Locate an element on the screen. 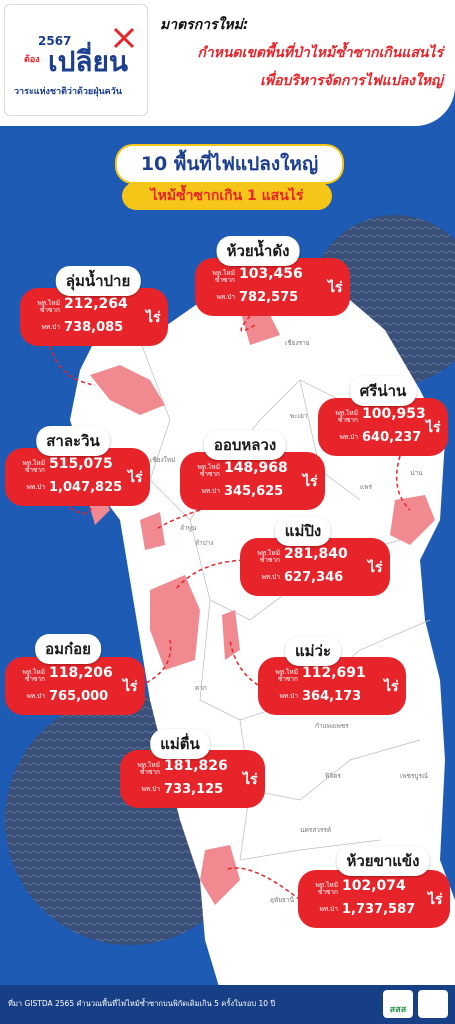  area-card: พท.ไหม้ซ้ำซาก 515,075 พท.ป่า 1,047,825 ไร่ is located at coordinates (77, 477).